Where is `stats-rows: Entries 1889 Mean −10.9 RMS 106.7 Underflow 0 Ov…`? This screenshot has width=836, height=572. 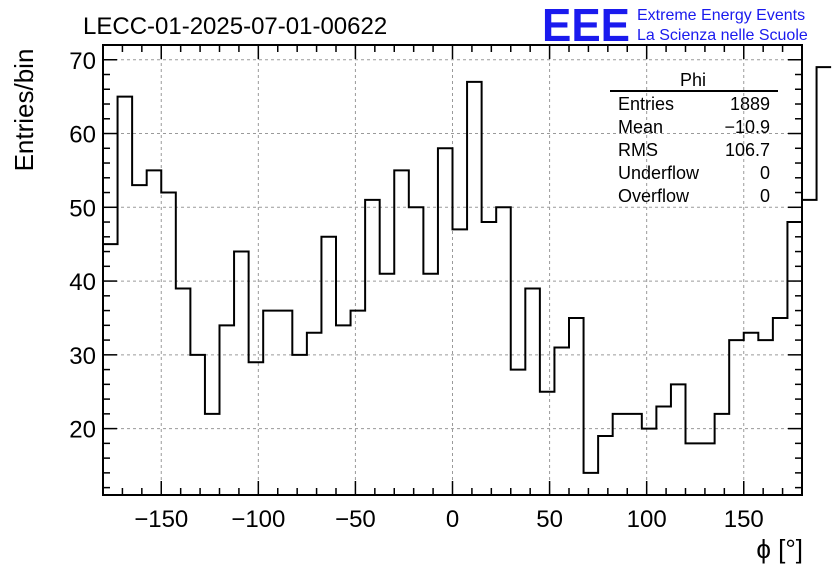 stats-rows: Entries 1889 Mean −10.9 RMS 106.7 Underflow 0 Ov… is located at coordinates (694, 150).